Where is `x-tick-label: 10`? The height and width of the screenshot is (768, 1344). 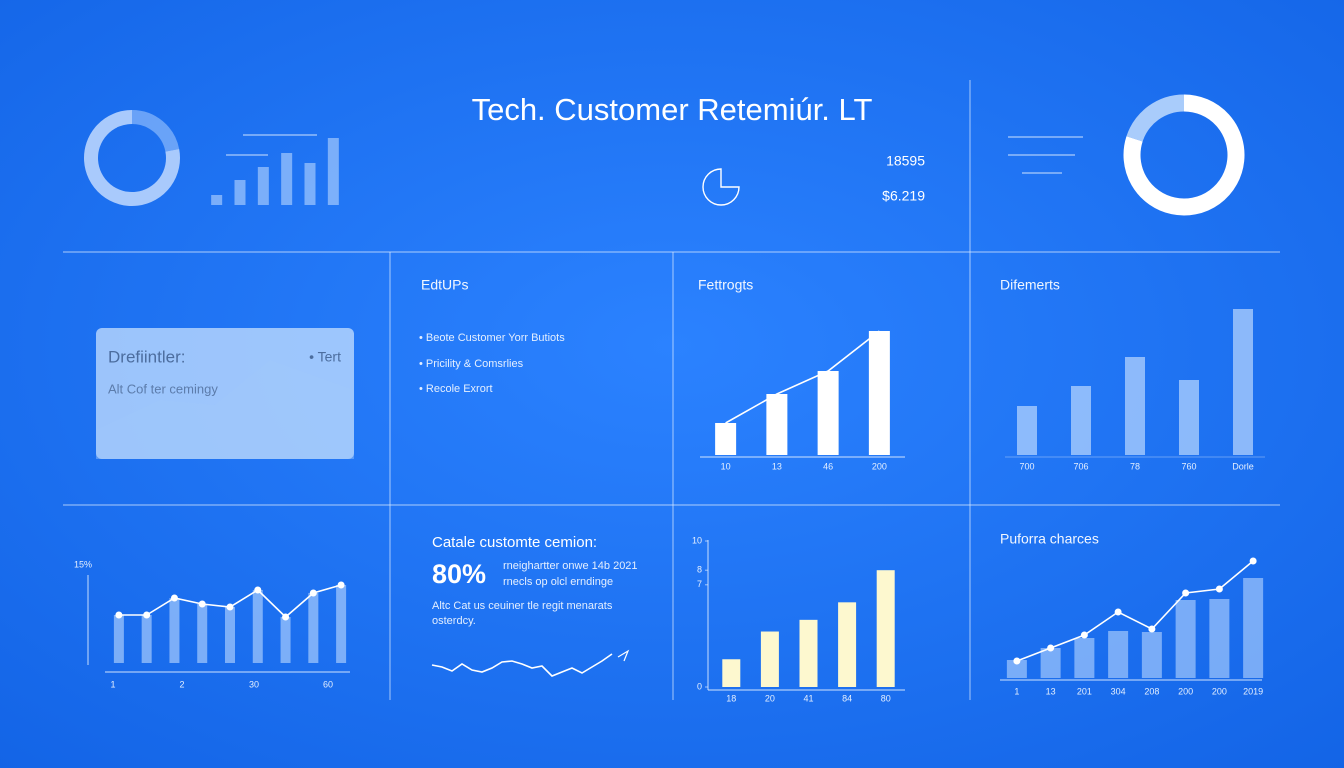
x-tick-label: 10 is located at coordinates (726, 466).